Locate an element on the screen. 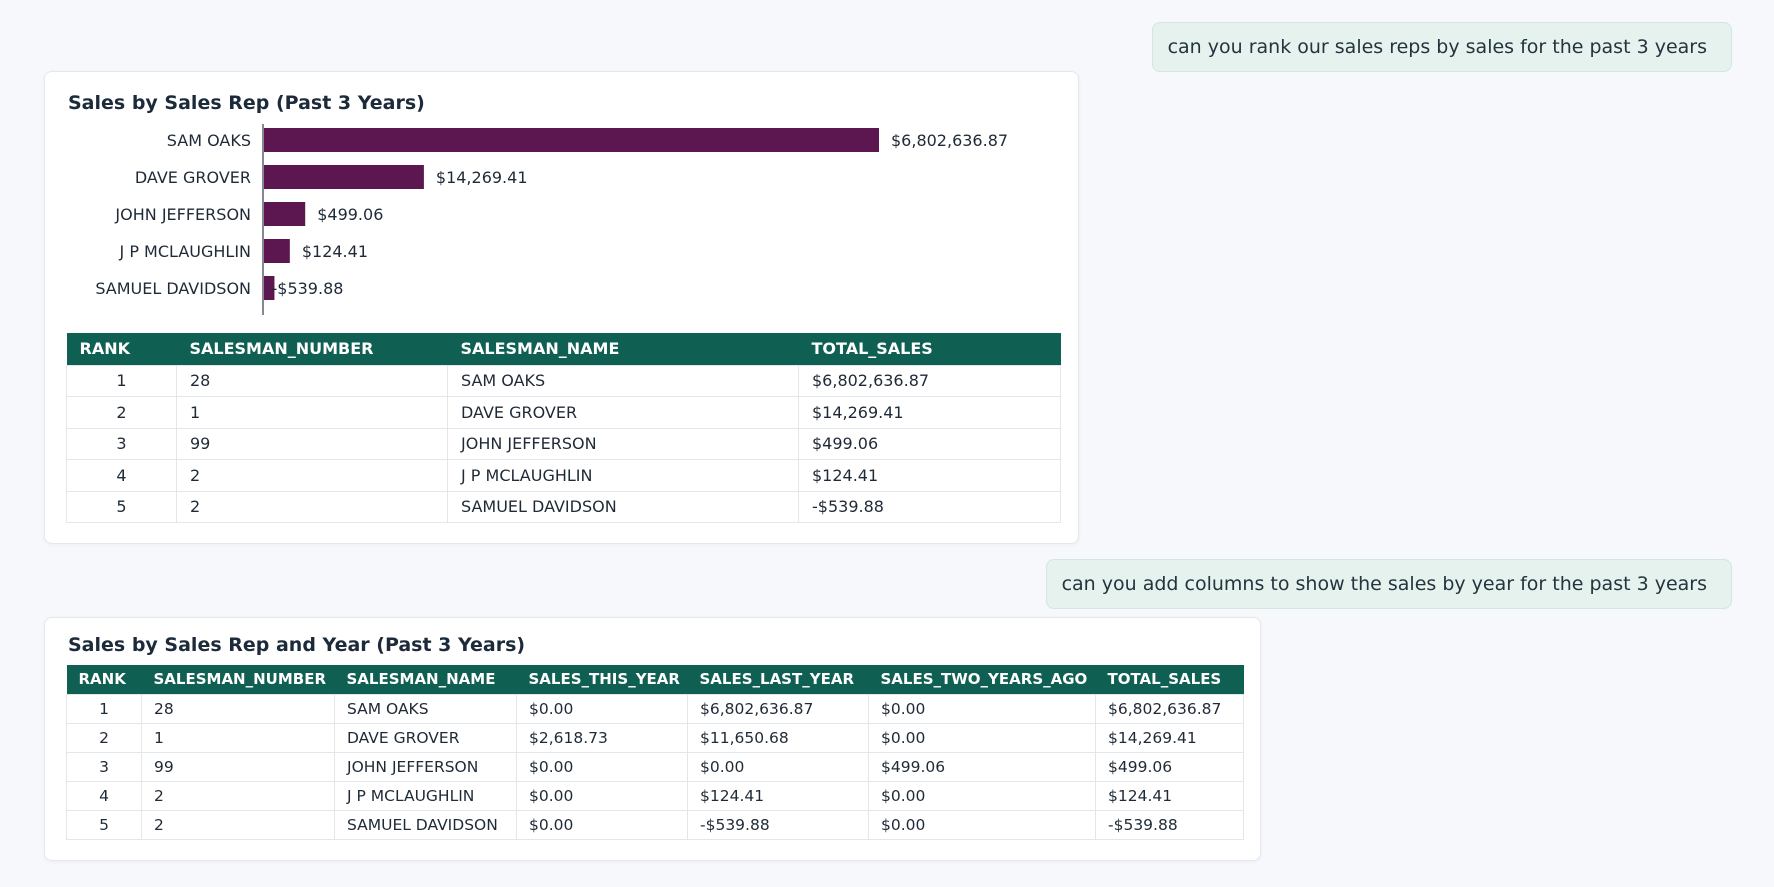 This screenshot has height=887, width=1774. chart-title: Sales by Sales Rep (Past 3 Years) is located at coordinates (246, 103).